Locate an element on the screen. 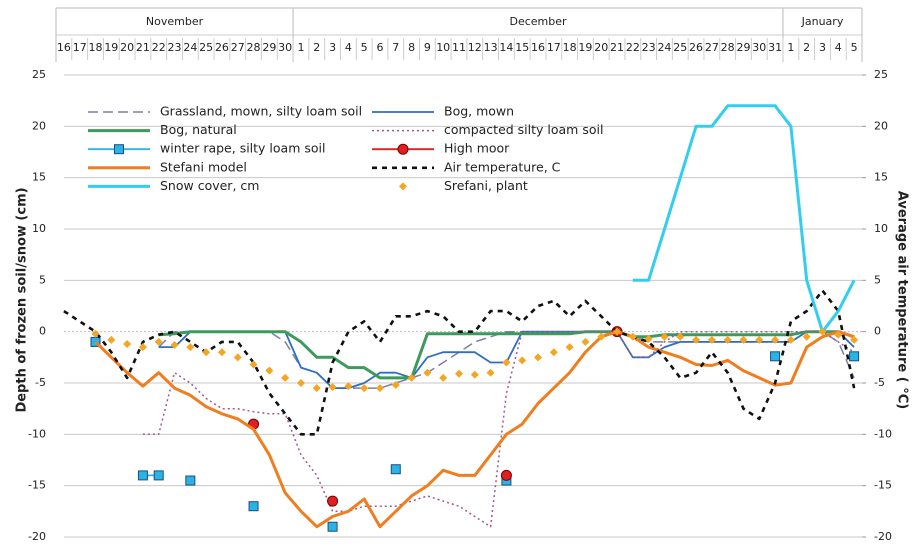 This screenshot has height=552, width=924. day-label: 2 is located at coordinates (806, 47).